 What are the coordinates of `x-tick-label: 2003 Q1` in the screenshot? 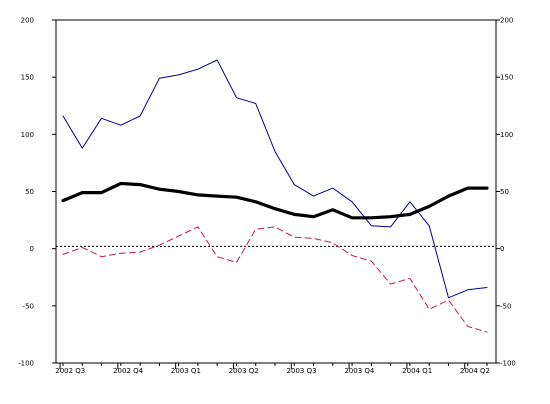 It's located at (186, 371).